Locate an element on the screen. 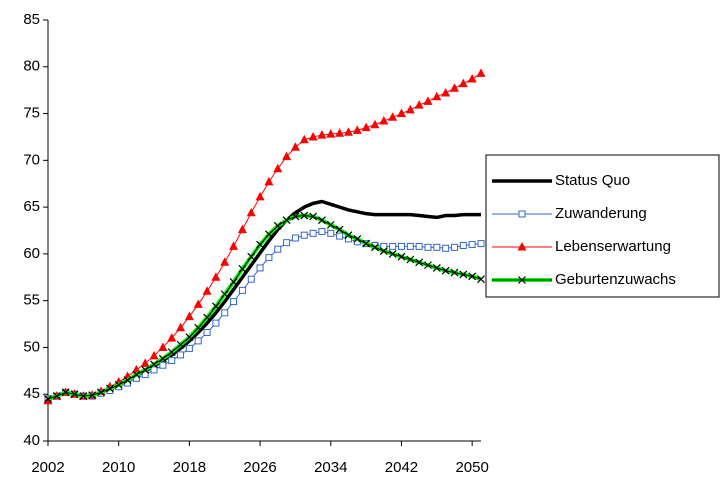 Image resolution: width=720 pixels, height=481 pixels. y-tick-label: 75 is located at coordinates (31, 113).